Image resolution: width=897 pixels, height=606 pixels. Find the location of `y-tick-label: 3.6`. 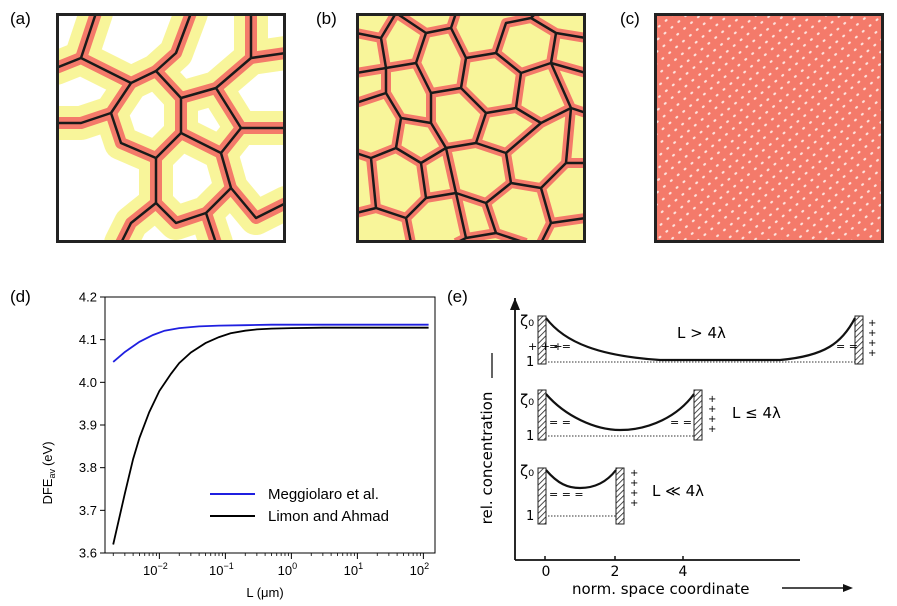

y-tick-label: 3.6 is located at coordinates (88, 553).